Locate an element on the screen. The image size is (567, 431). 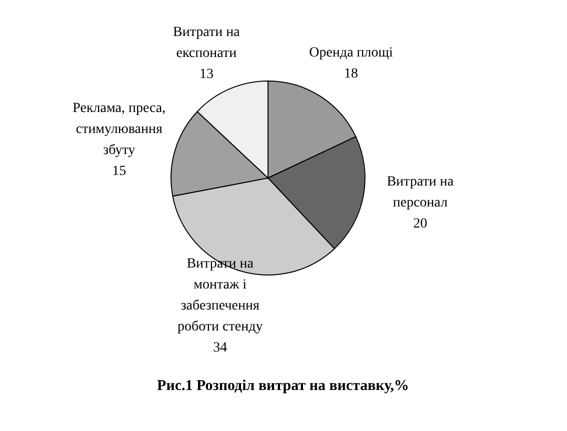
slice-label: Витрати на персонал is located at coordinates (420, 192).